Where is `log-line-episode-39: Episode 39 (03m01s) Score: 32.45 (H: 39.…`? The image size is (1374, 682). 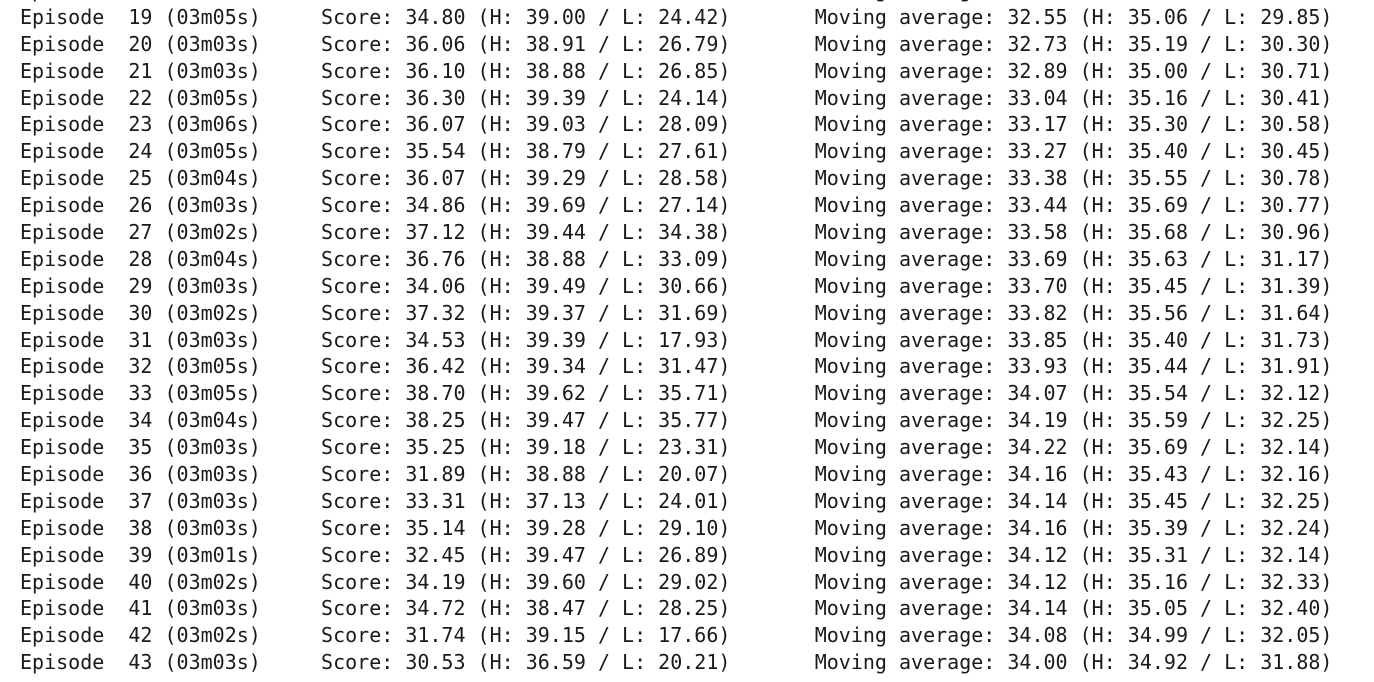
log-line-episode-39: Episode 39 (03m01s) Score: 32.45 (H: 39.… is located at coordinates (676, 554).